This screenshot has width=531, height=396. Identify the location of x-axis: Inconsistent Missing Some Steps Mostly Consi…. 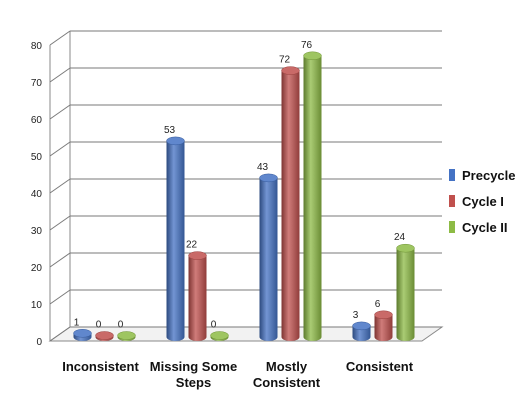
(238, 374).